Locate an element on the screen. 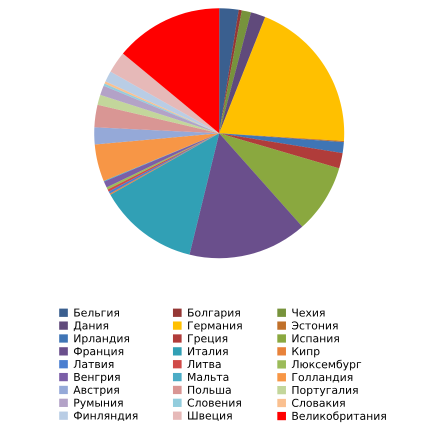 Image resolution: width=446 pixels, height=434 pixels. legend-label: Чехия is located at coordinates (308, 312).